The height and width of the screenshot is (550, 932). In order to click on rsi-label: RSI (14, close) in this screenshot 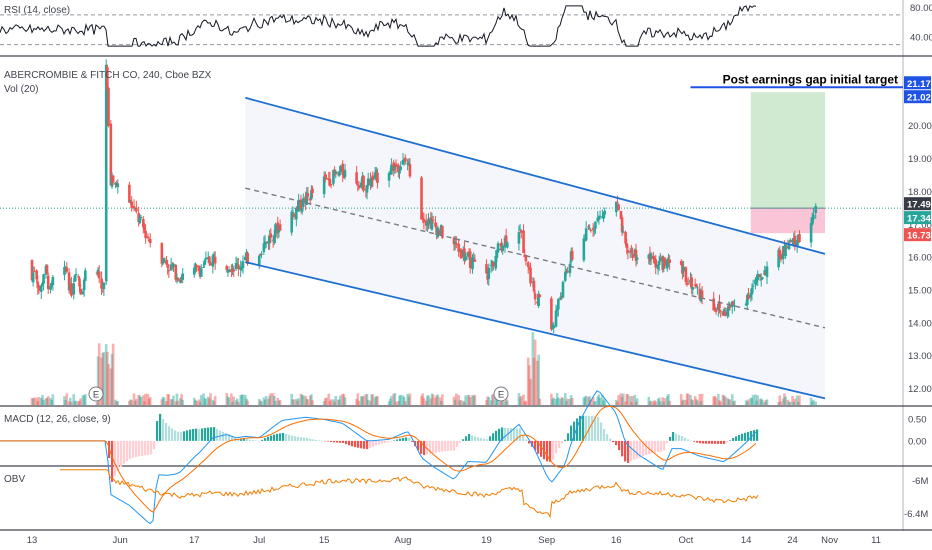, I will do `click(37, 10)`.